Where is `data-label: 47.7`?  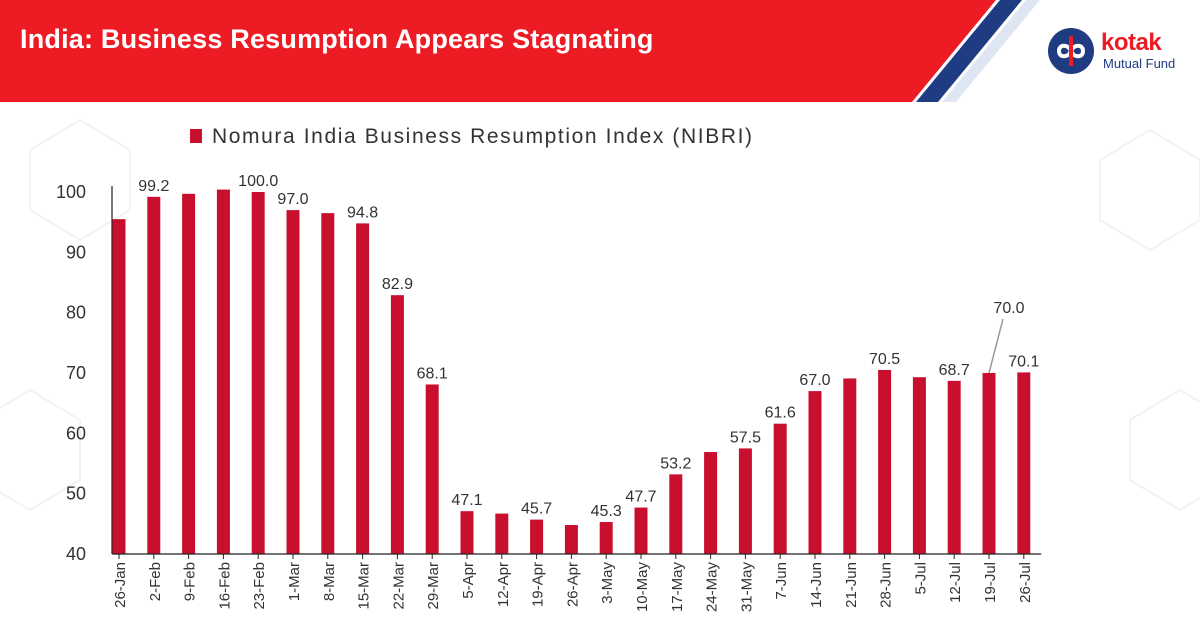 data-label: 47.7 is located at coordinates (640, 497).